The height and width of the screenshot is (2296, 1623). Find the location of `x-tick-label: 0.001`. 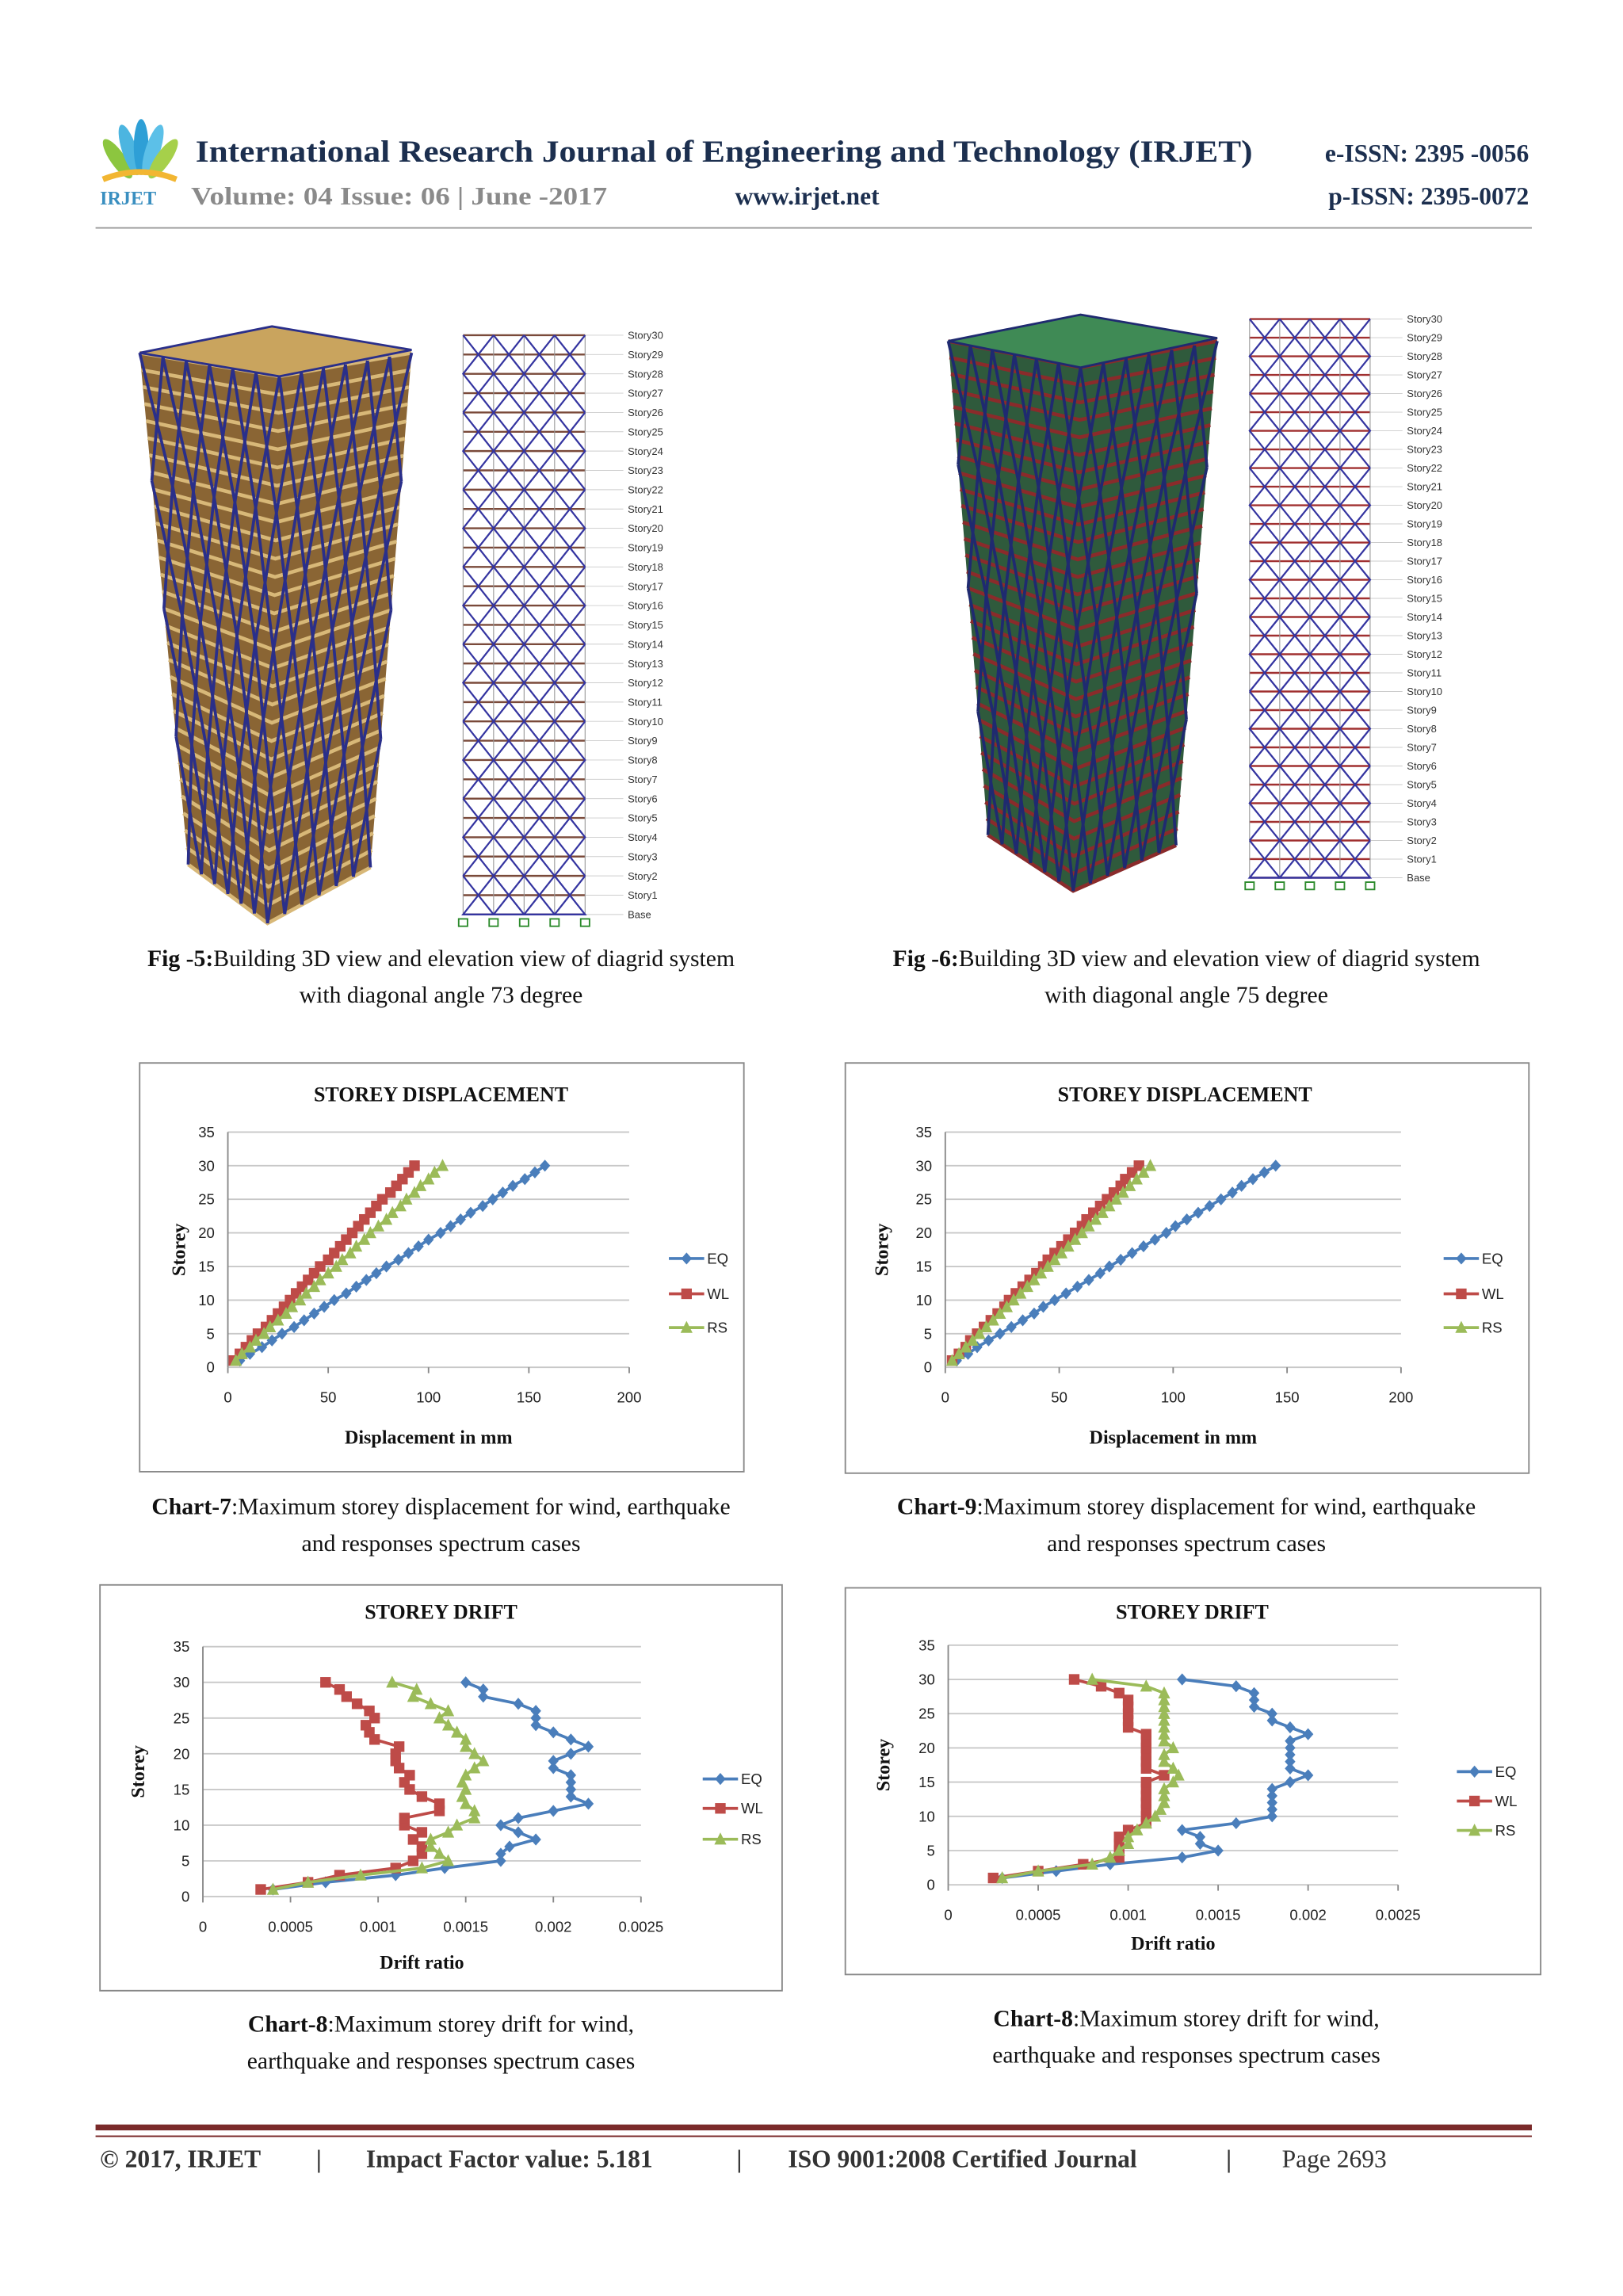

x-tick-label: 0.001 is located at coordinates (1127, 1915).